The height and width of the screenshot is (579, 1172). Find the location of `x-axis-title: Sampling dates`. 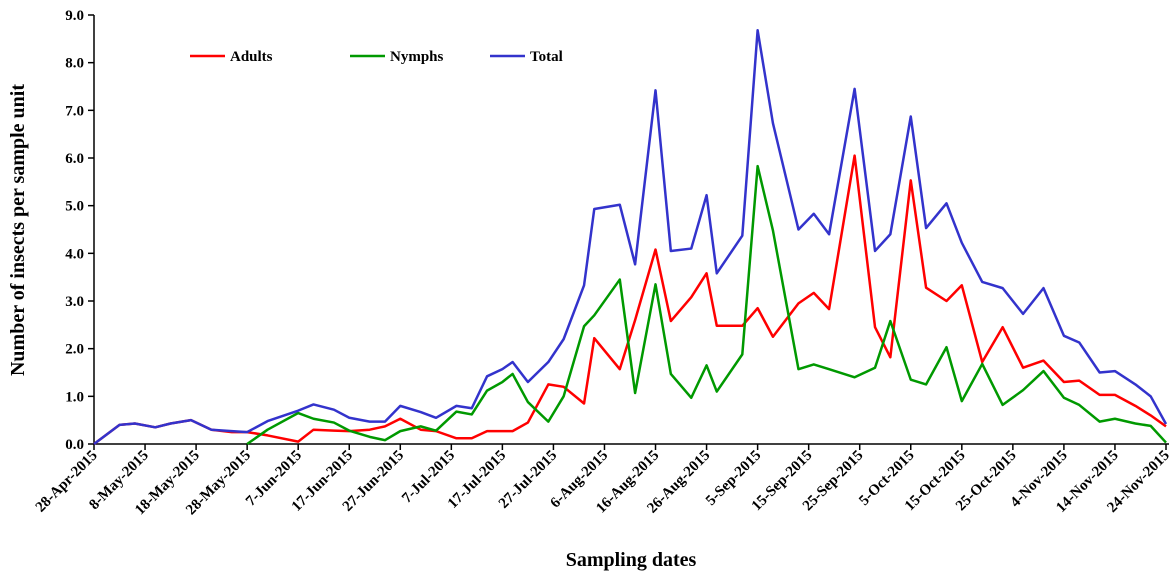

x-axis-title: Sampling dates is located at coordinates (631, 560).